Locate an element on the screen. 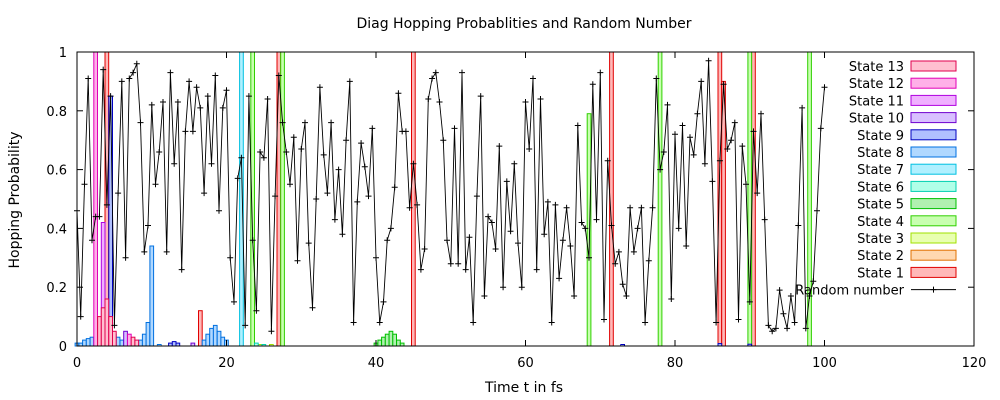 The image size is (1000, 400). y-axis-label: Hopping Probability is located at coordinates (15, 200).